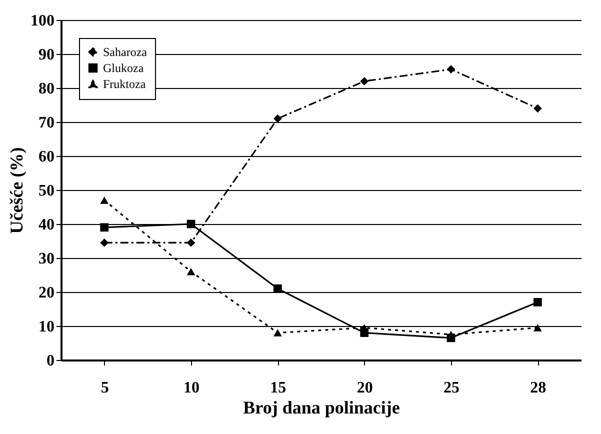  What do you see at coordinates (46, 191) in the screenshot?
I see `y-tick-label: 50` at bounding box center [46, 191].